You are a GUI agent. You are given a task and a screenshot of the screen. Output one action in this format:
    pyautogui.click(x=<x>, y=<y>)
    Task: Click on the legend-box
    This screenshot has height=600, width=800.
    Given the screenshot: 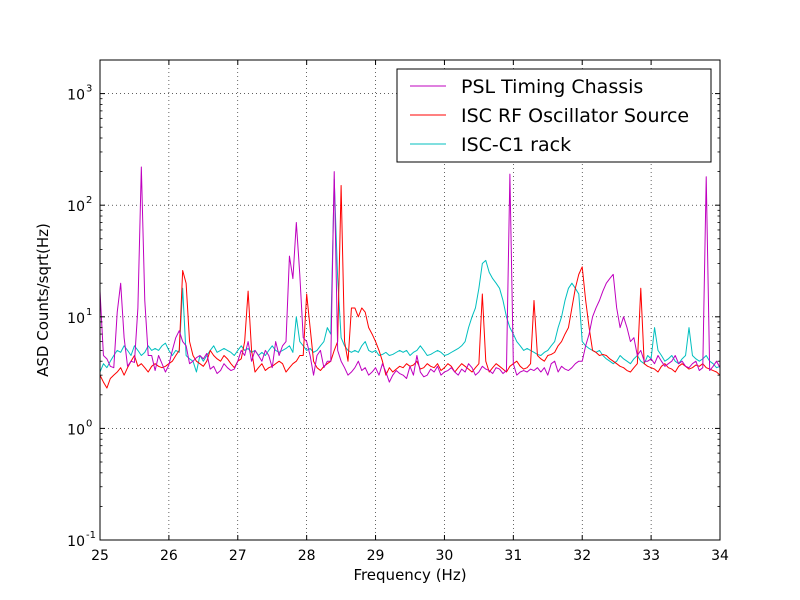 What is the action you would take?
    pyautogui.click(x=554, y=115)
    